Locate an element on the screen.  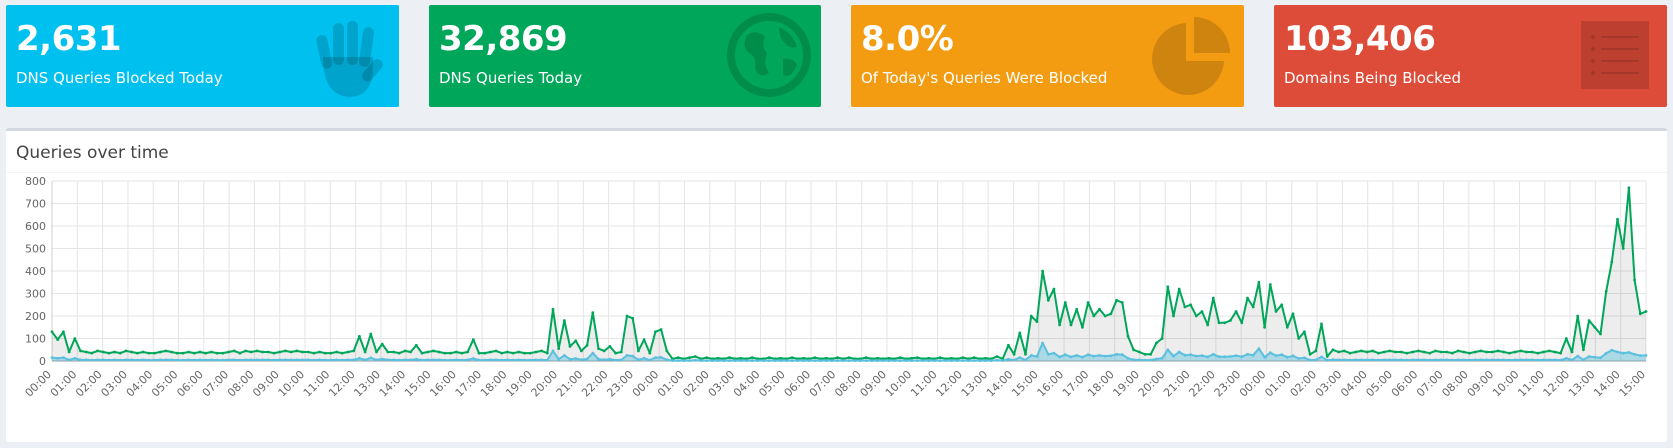
x-tick-label: 16:00 is located at coordinates (1051, 384).